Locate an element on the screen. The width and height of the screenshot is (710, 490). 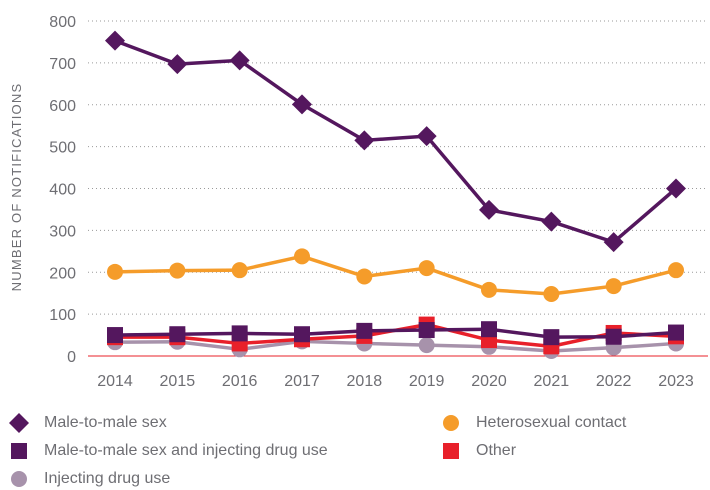
x-tick-label: 2020 is located at coordinates (489, 381).